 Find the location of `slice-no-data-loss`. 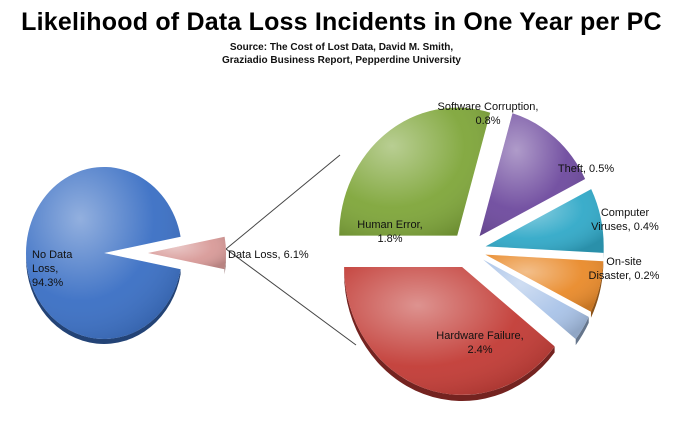

slice-no-data-loss is located at coordinates (103, 255).